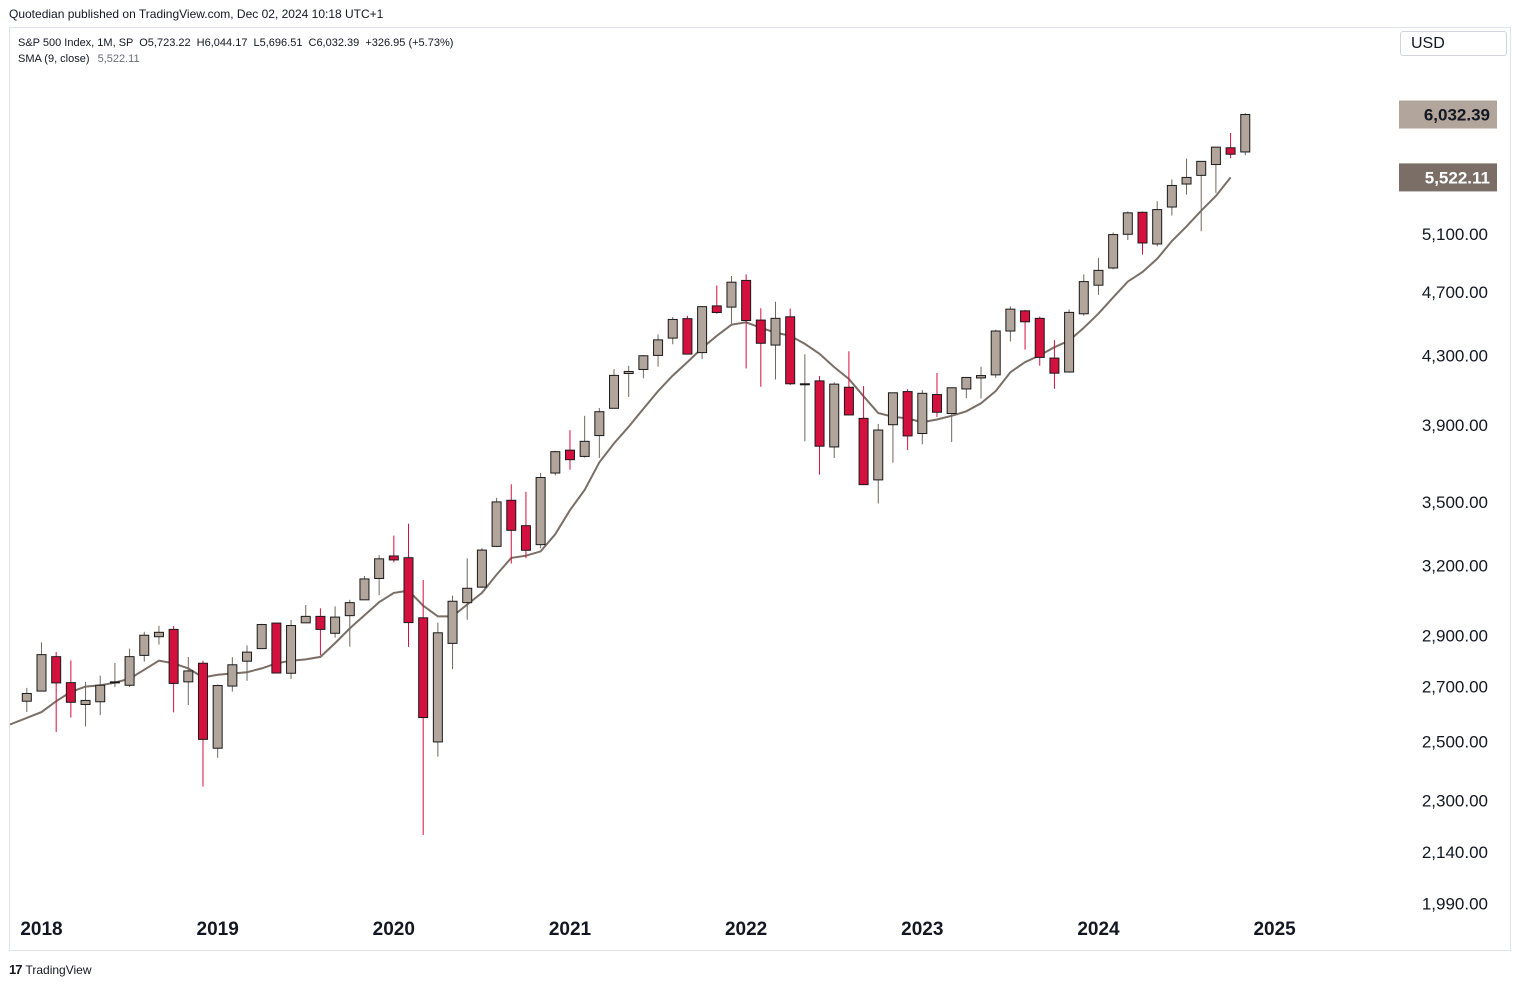  I want to click on tradingview-footer: 17 TradingView, so click(50, 969).